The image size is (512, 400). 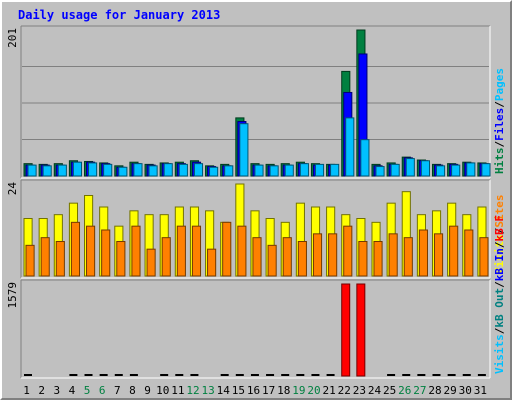 What do you see at coordinates (359, 390) in the screenshot?
I see `x-tick-label: 23` at bounding box center [359, 390].